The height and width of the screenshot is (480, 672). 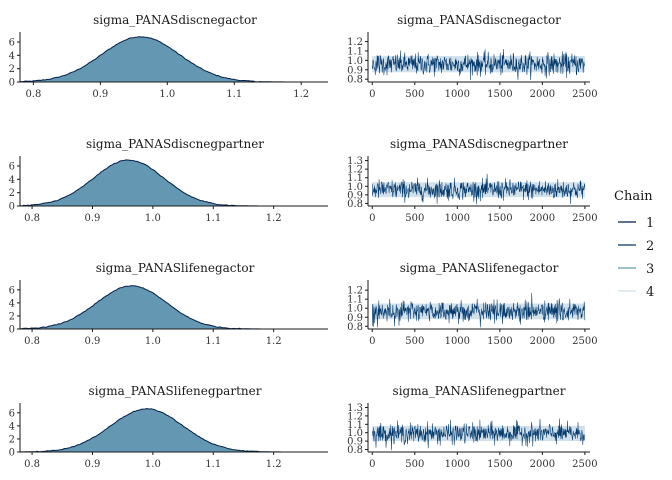 I want to click on chain-legend: Chain 1 2 3 4, so click(x=634, y=244).